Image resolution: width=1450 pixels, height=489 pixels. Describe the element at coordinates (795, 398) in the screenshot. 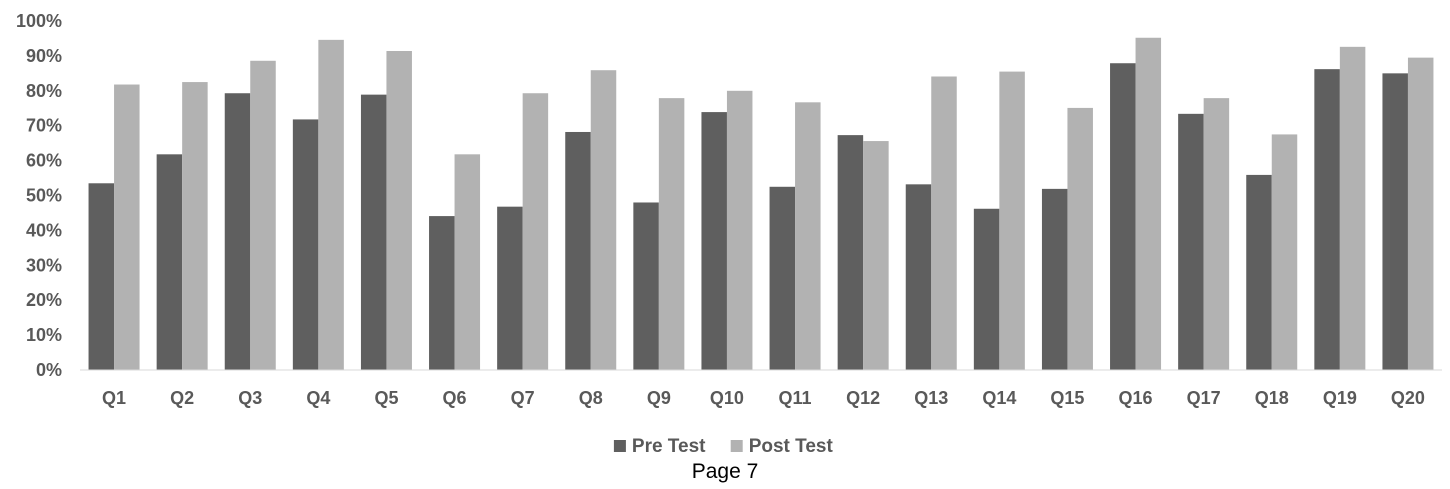

I see `x-tick-label: Q11` at that location.